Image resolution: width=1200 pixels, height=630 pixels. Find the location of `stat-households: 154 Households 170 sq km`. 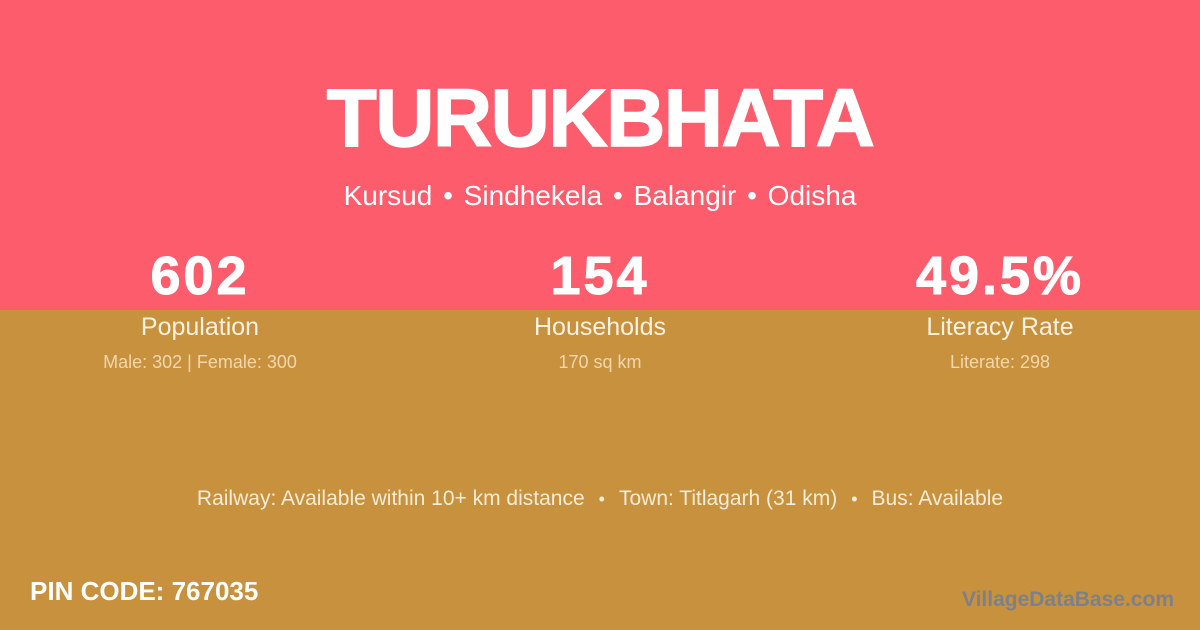

stat-households: 154 Households 170 sq km is located at coordinates (600, 309).